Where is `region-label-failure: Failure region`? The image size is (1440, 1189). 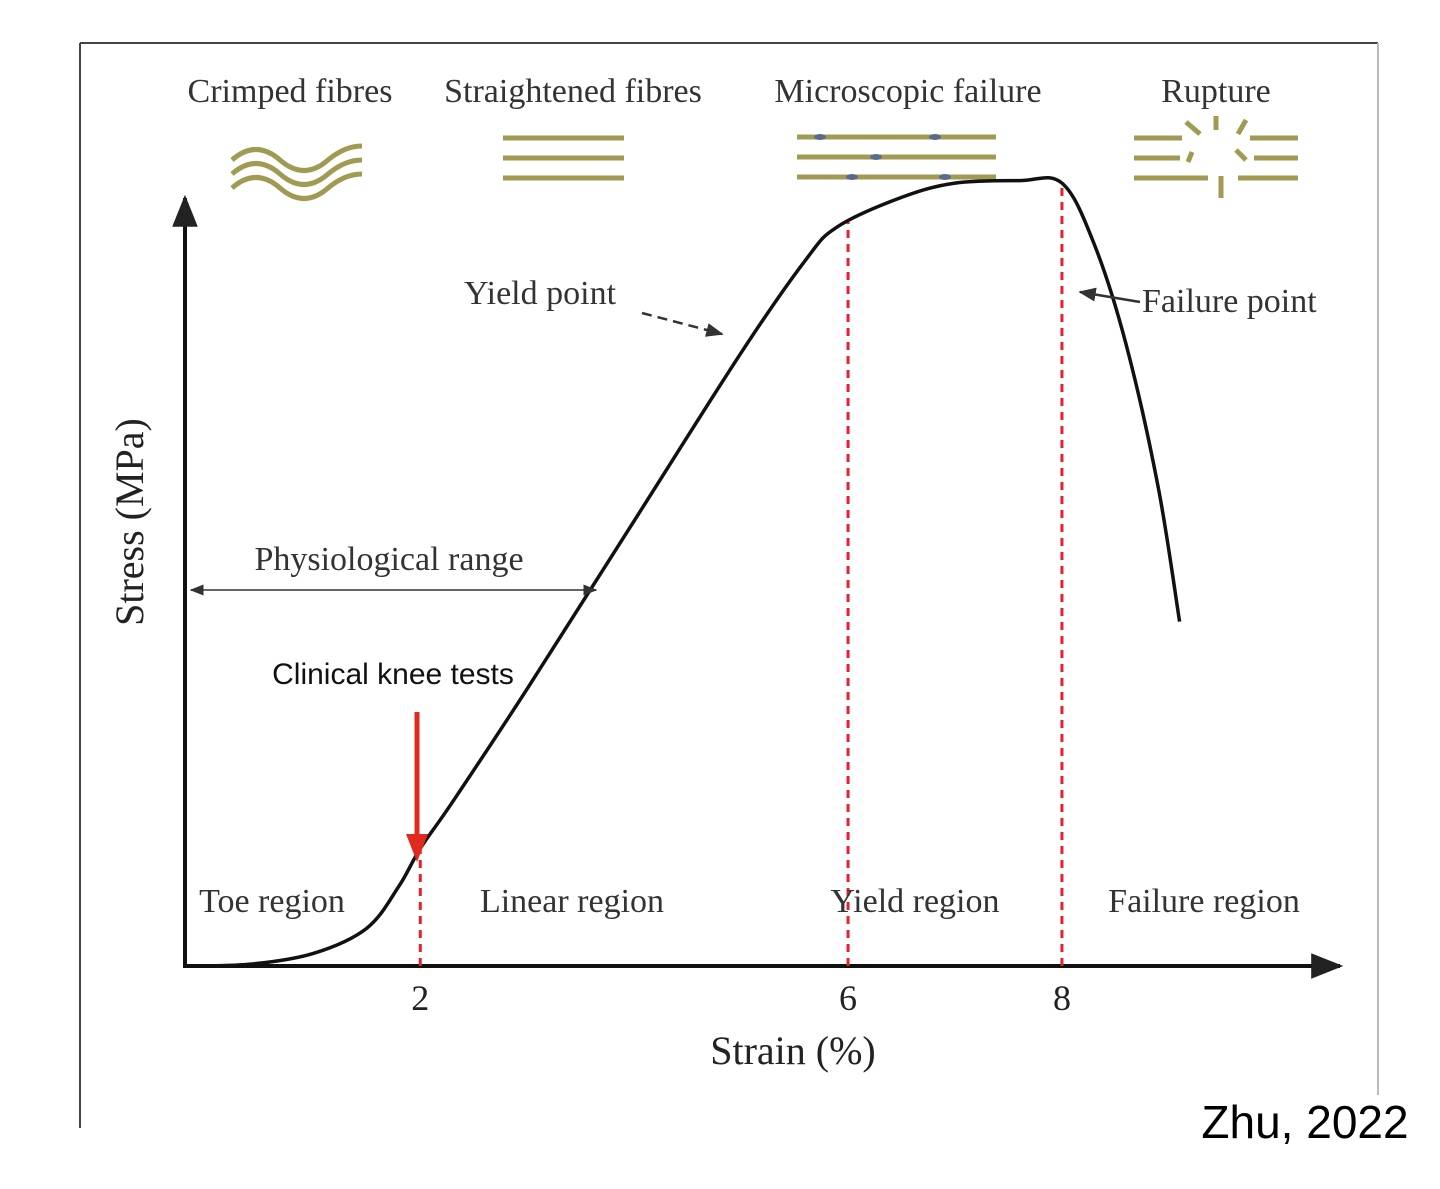 region-label-failure: Failure region is located at coordinates (1204, 901).